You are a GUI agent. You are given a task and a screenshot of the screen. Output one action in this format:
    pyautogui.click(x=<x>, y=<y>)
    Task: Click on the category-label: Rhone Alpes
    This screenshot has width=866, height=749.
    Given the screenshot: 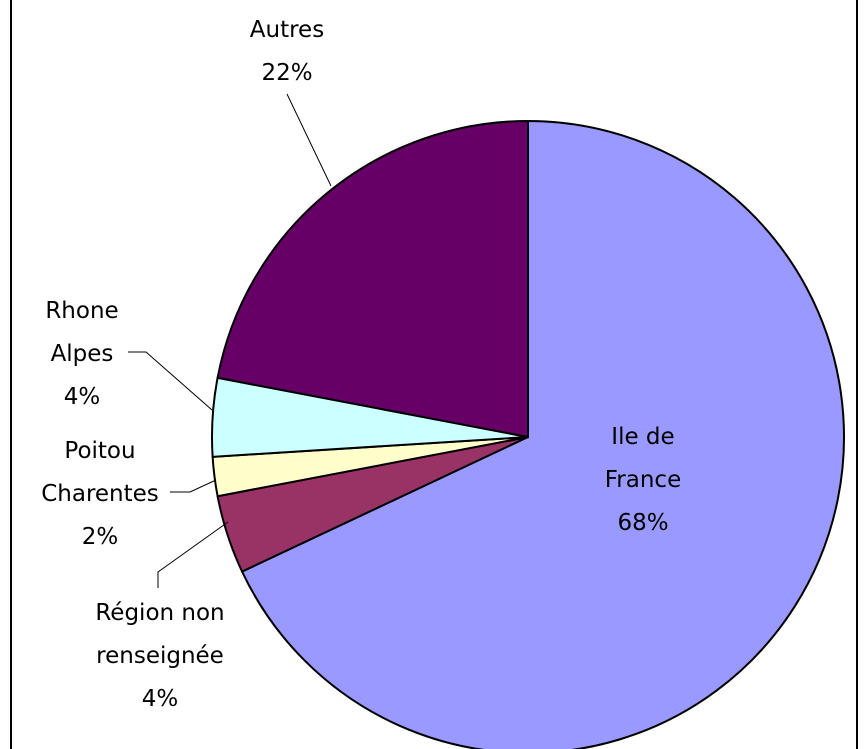 What is the action you would take?
    pyautogui.click(x=82, y=332)
    